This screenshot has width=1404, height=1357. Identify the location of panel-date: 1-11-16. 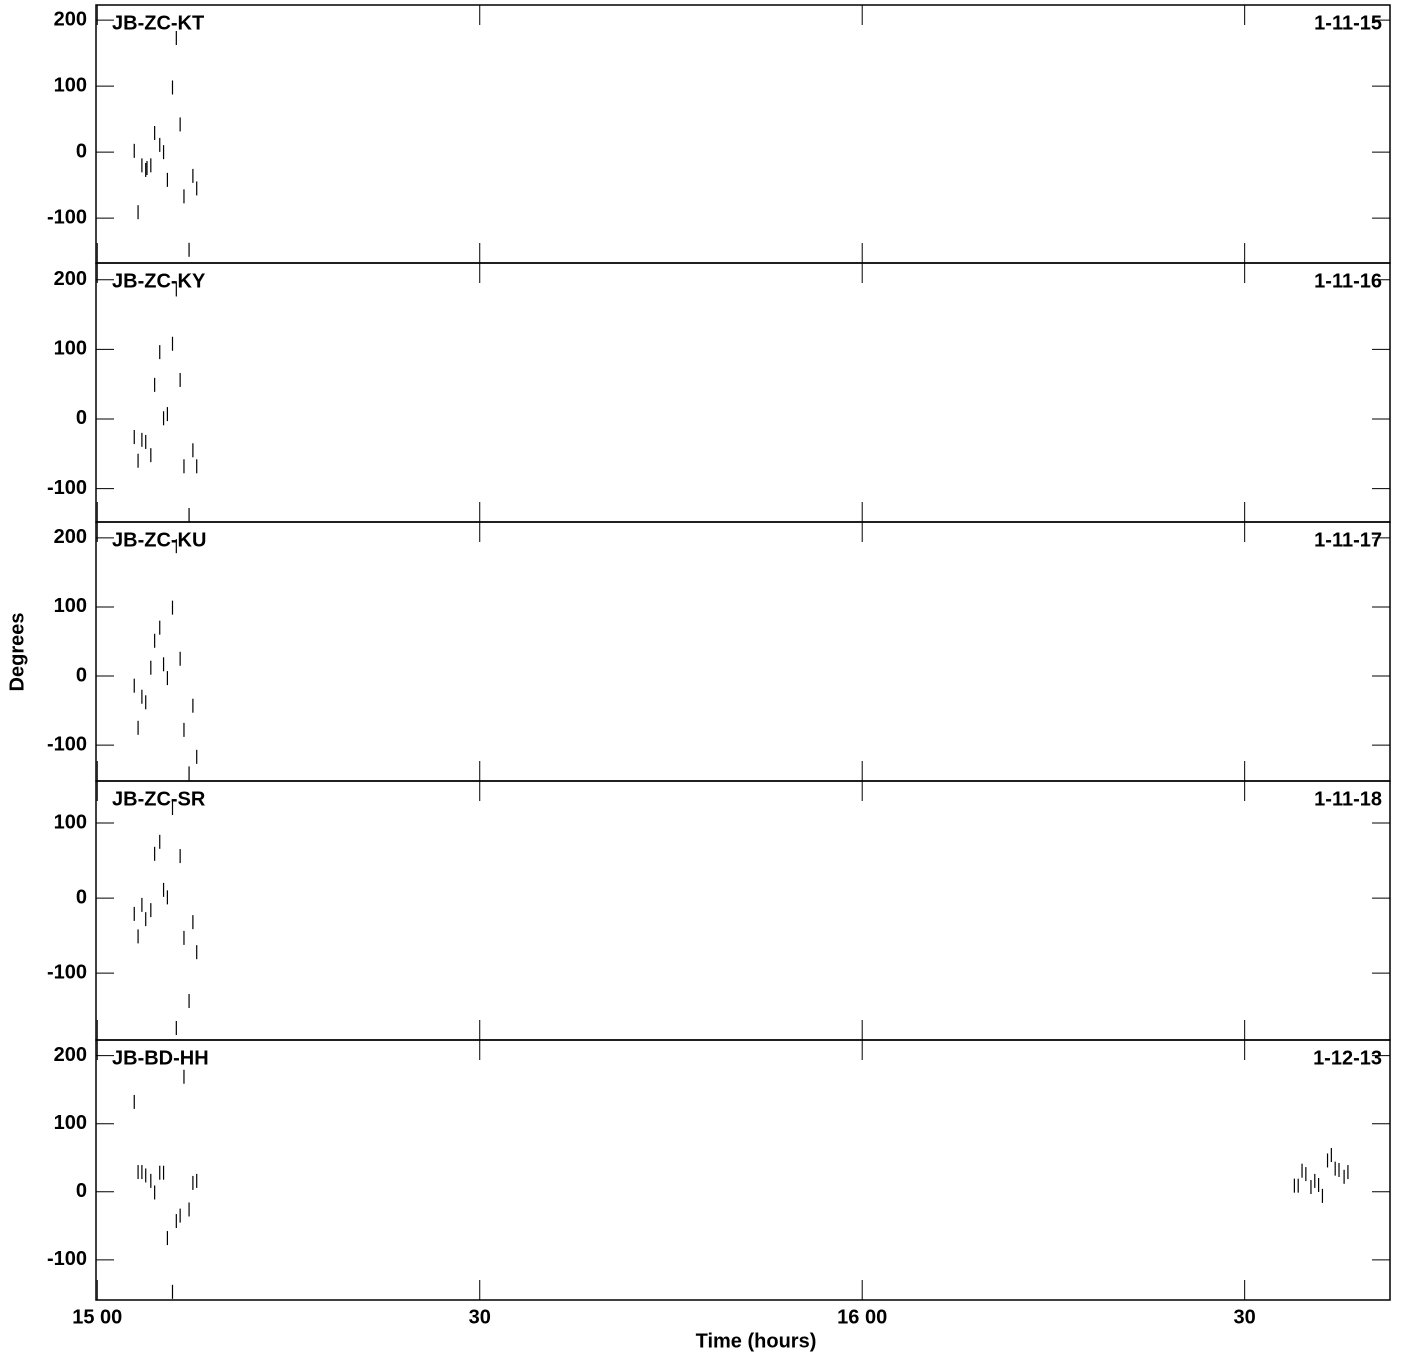
(1348, 281).